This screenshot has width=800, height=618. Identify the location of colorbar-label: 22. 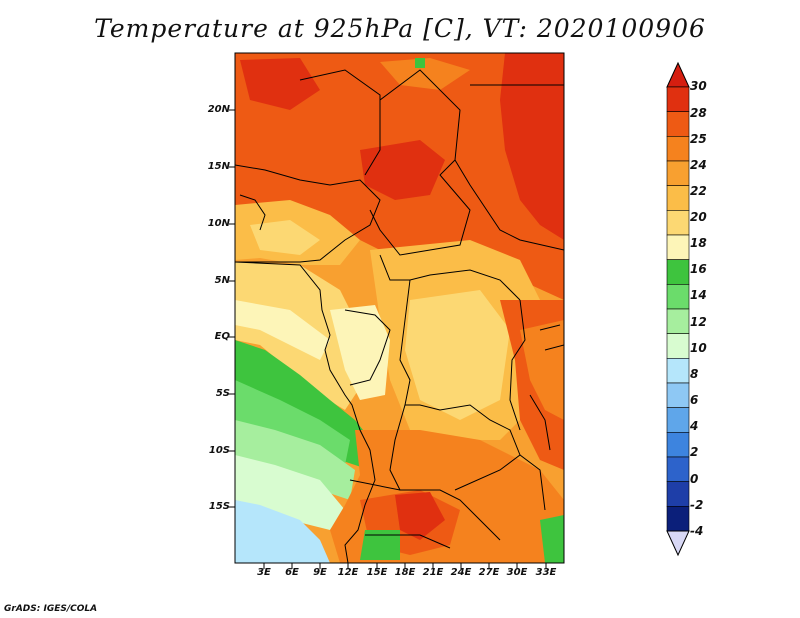
(698, 191).